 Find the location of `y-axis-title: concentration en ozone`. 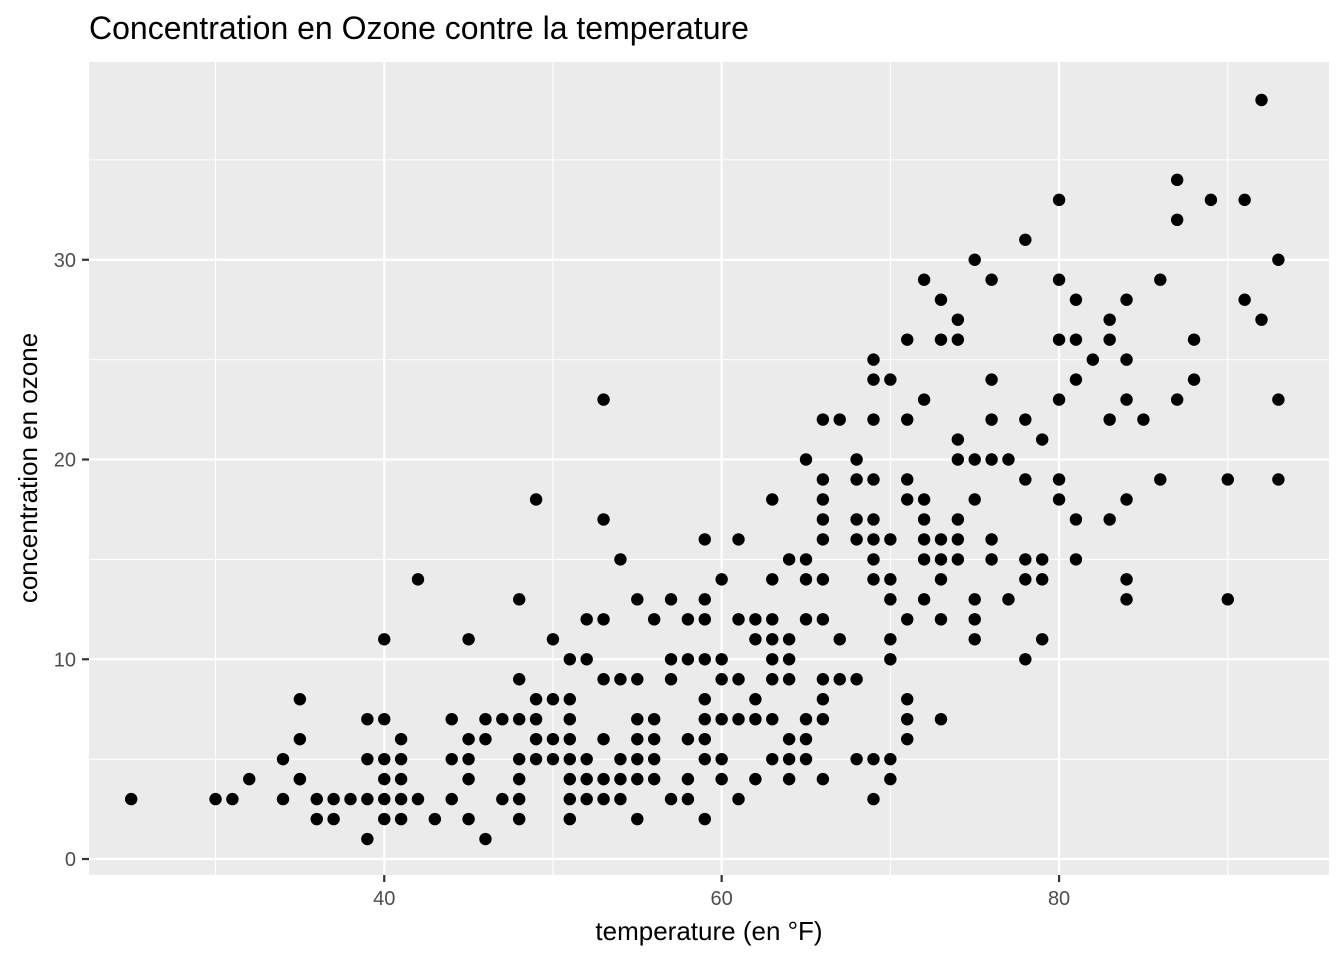

y-axis-title: concentration en ozone is located at coordinates (28, 468).